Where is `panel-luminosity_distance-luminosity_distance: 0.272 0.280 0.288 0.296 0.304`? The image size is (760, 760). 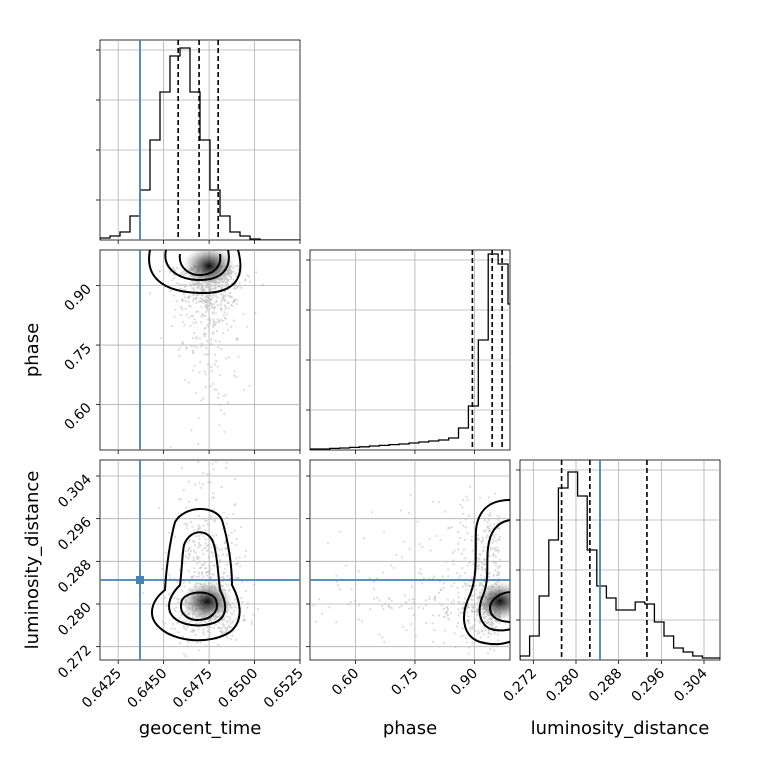 panel-luminosity_distance-luminosity_distance: 0.272 0.280 0.288 0.296 0.304 is located at coordinates (610, 582).